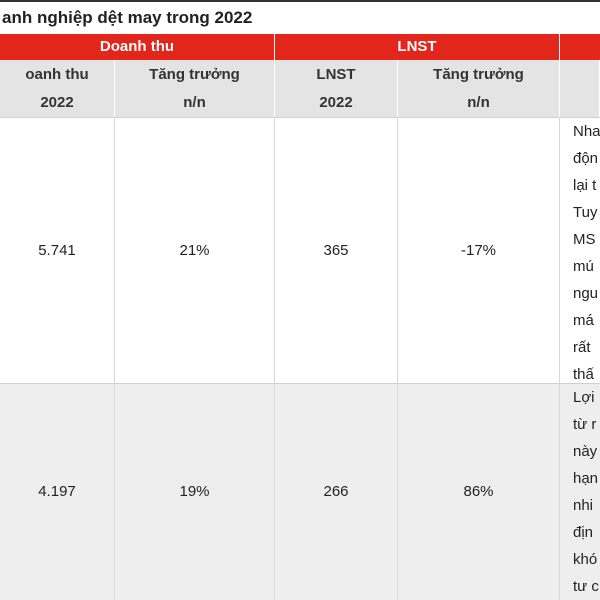  What do you see at coordinates (586, 158) in the screenshot?
I see `note-line: độn` at bounding box center [586, 158].